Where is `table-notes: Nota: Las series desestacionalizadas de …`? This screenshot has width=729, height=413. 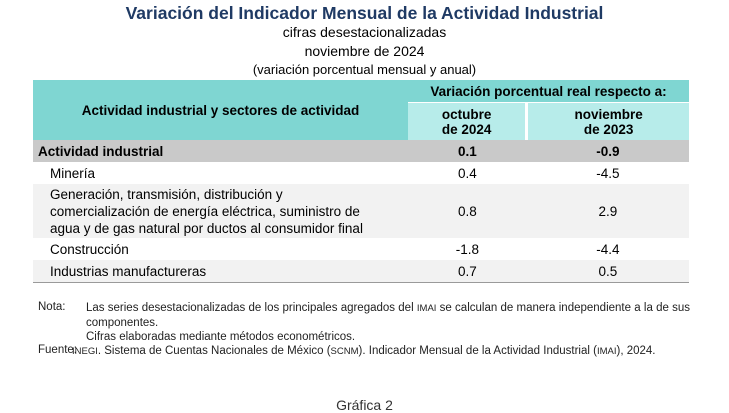
table-notes: Nota: Las series desestacionalizadas de … is located at coordinates (364, 330).